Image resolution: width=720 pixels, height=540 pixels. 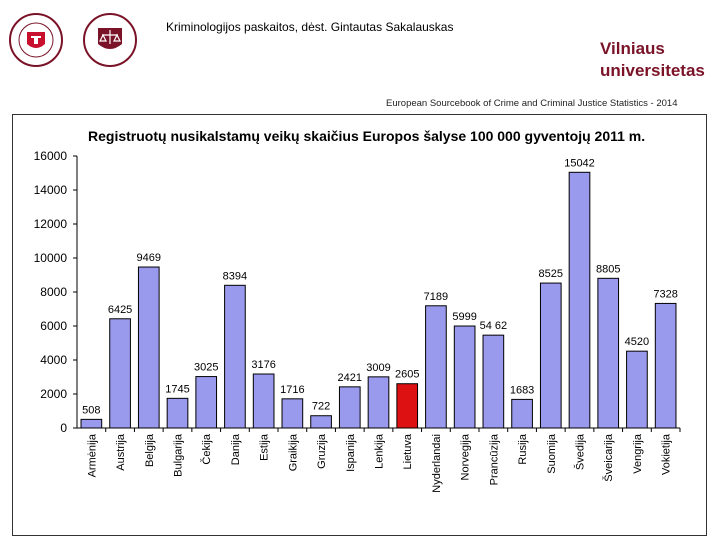 I want to click on category-label: Lietuva, so click(x=408, y=451).